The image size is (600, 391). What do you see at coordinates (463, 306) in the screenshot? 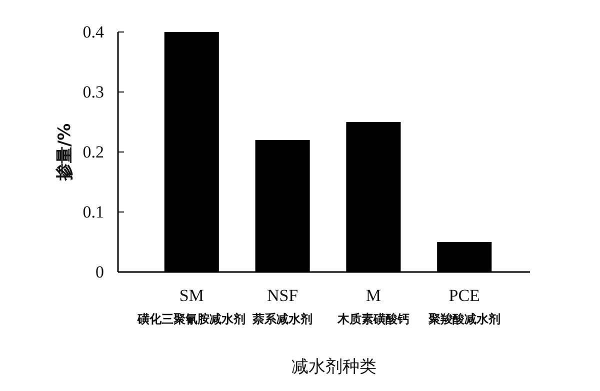
I see `x-tick-label: PCE 聚羧酸减水剂` at bounding box center [463, 306].